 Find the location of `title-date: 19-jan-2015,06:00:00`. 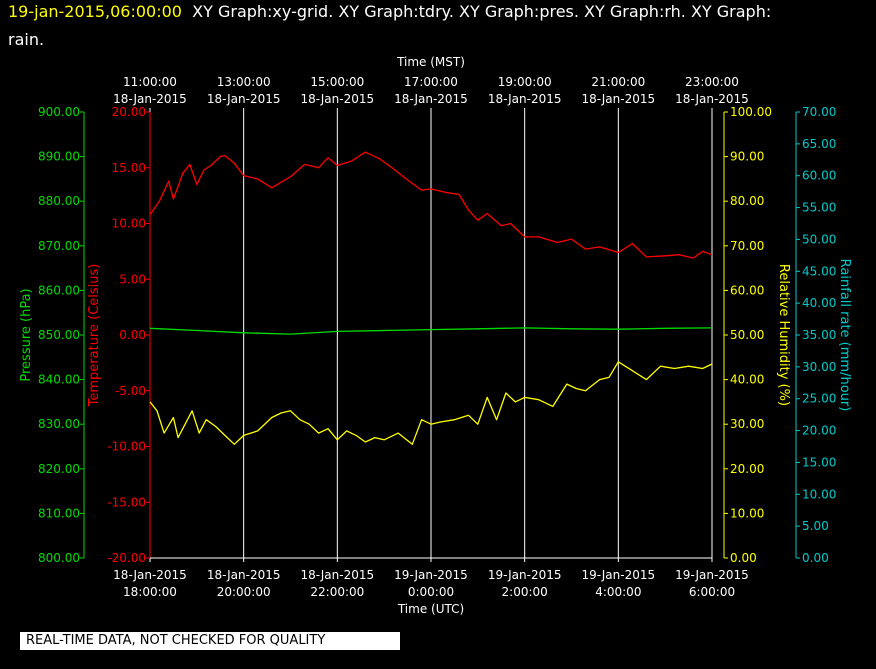

title-date: 19-jan-2015,06:00:00 is located at coordinates (95, 11).